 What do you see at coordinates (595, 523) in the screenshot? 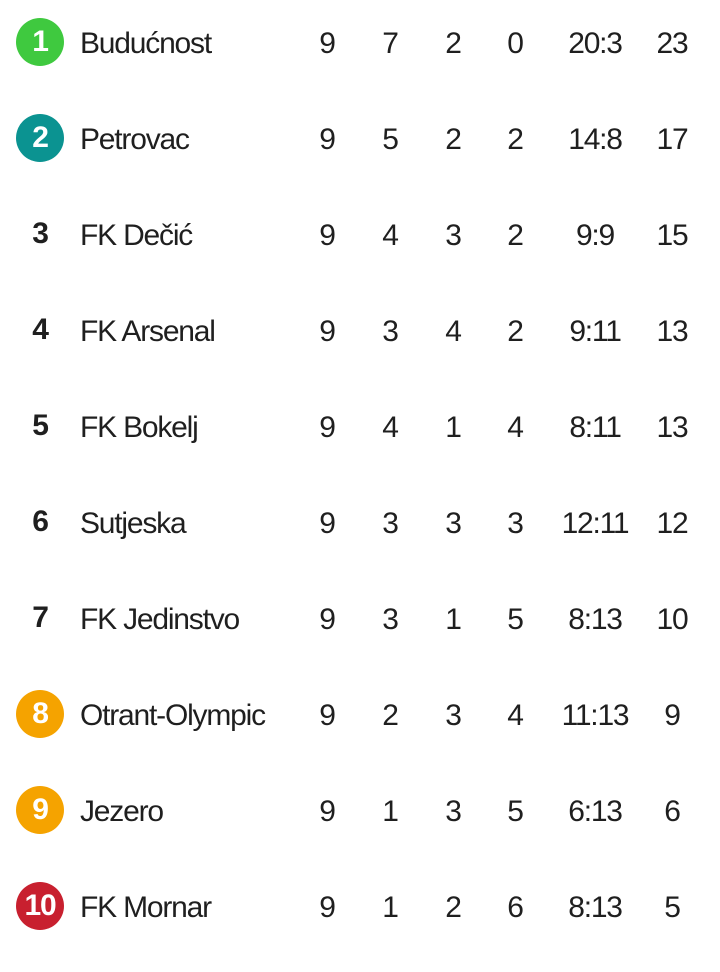
I see `goals-value: 12:11` at bounding box center [595, 523].